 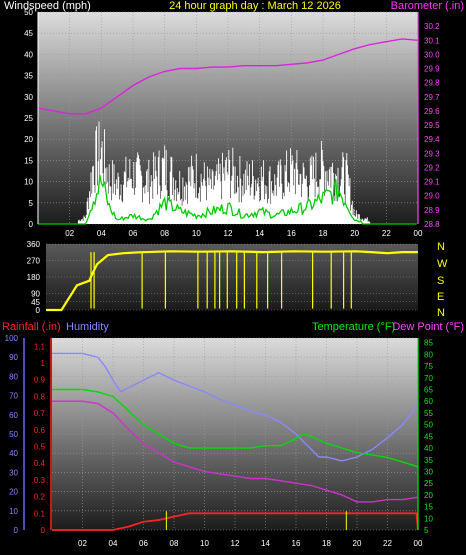 What do you see at coordinates (428, 401) in the screenshot?
I see `temp-tick-11: 60` at bounding box center [428, 401].